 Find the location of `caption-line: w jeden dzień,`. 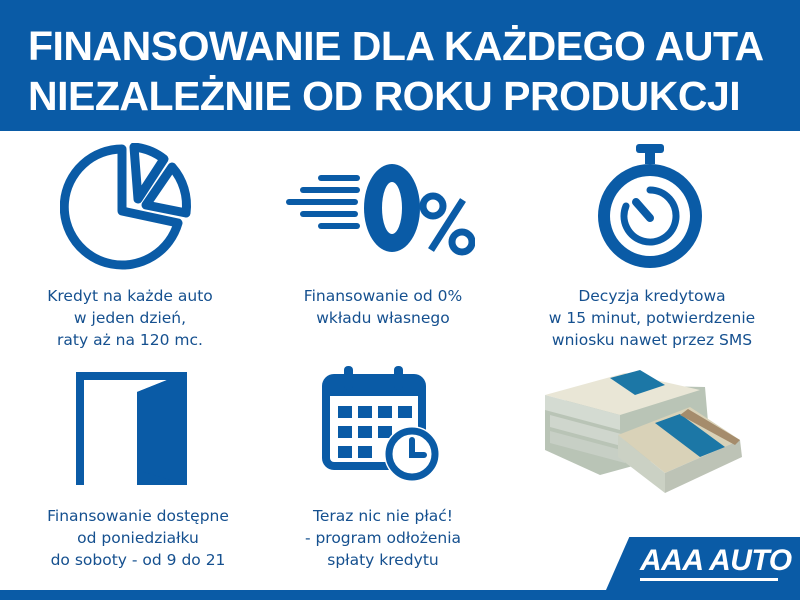

caption-line: w jeden dzień, is located at coordinates (130, 318).